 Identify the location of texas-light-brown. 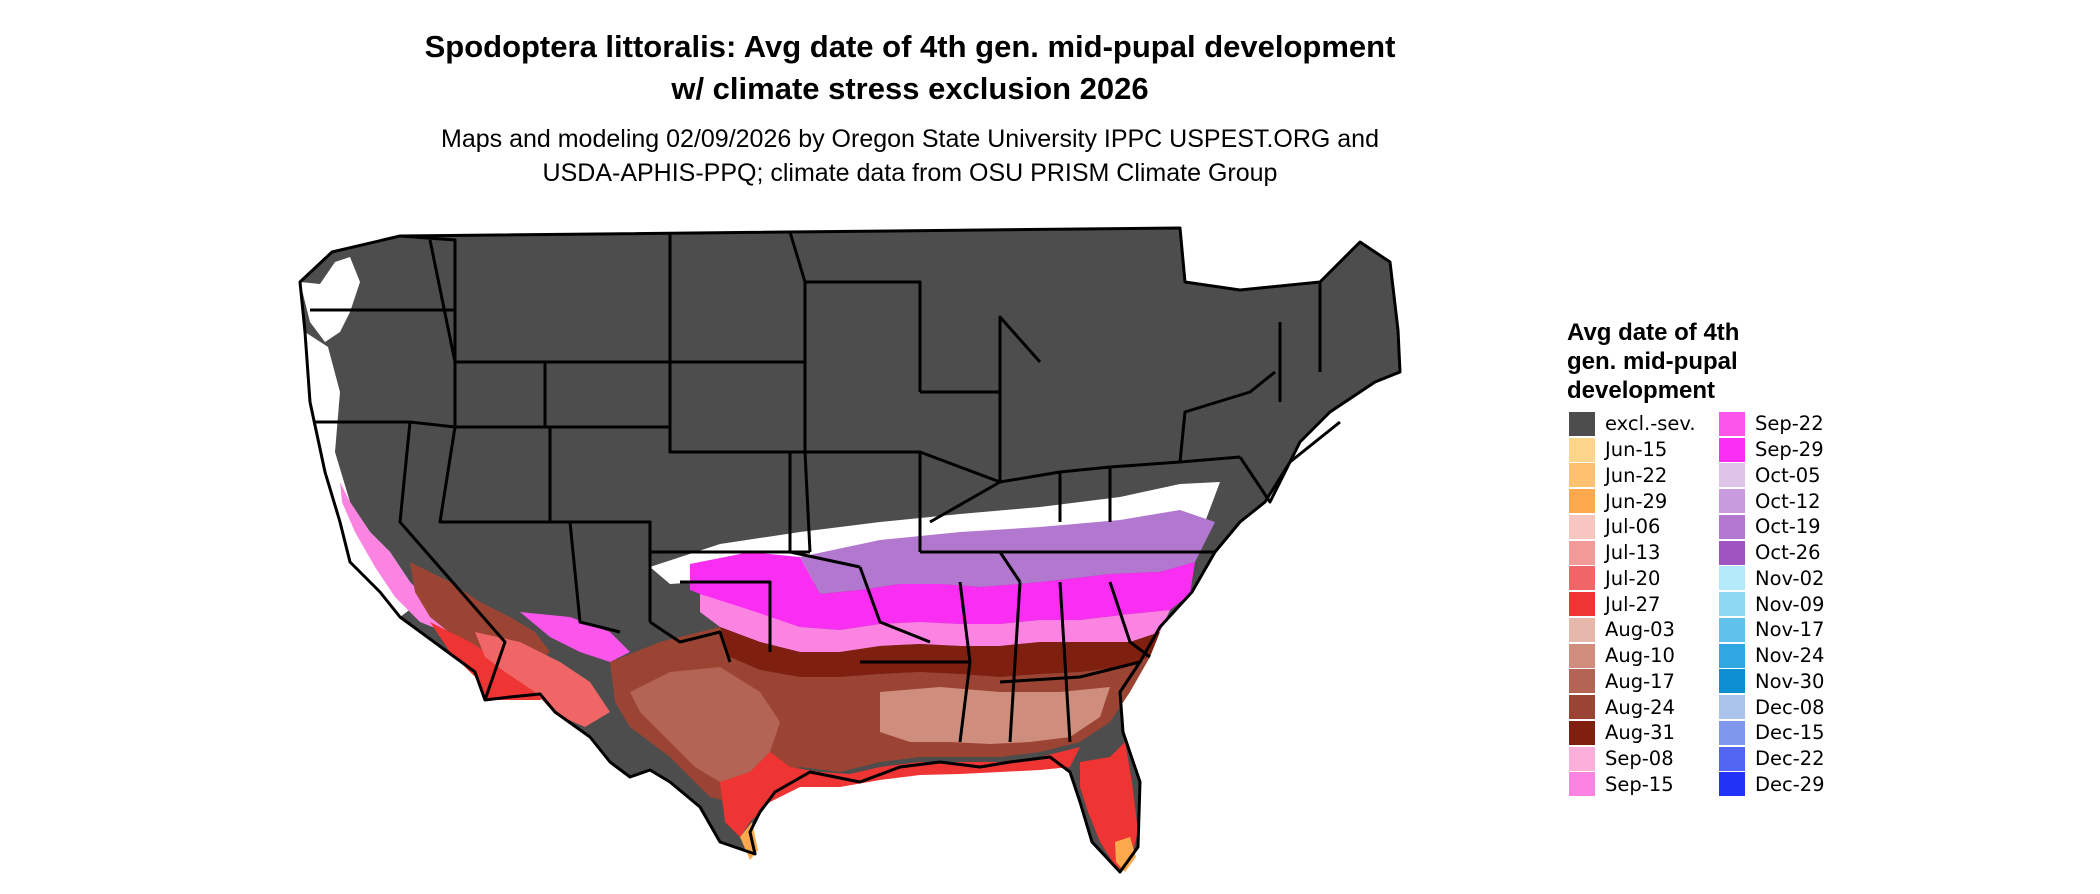
(705, 724).